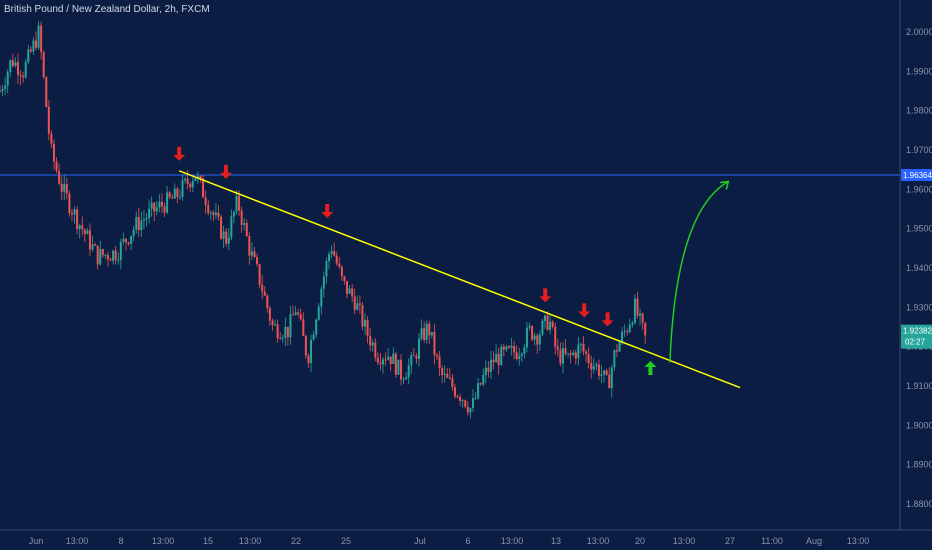 This screenshot has width=932, height=550. I want to click on x-tick-label: Jun, so click(36, 541).